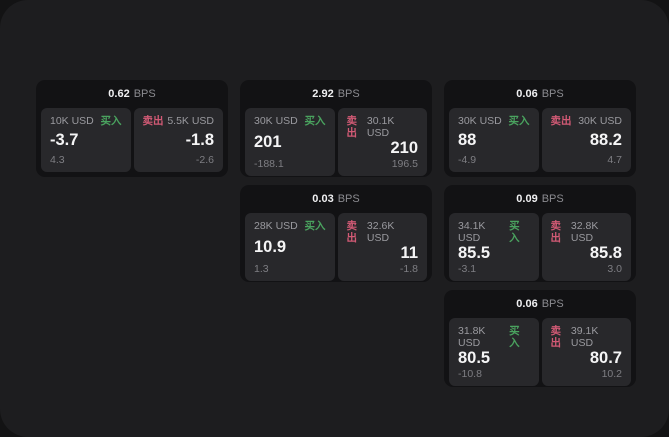 The height and width of the screenshot is (437, 669). Describe the element at coordinates (614, 160) in the screenshot. I see `sell-sub-value: 4.7` at that location.